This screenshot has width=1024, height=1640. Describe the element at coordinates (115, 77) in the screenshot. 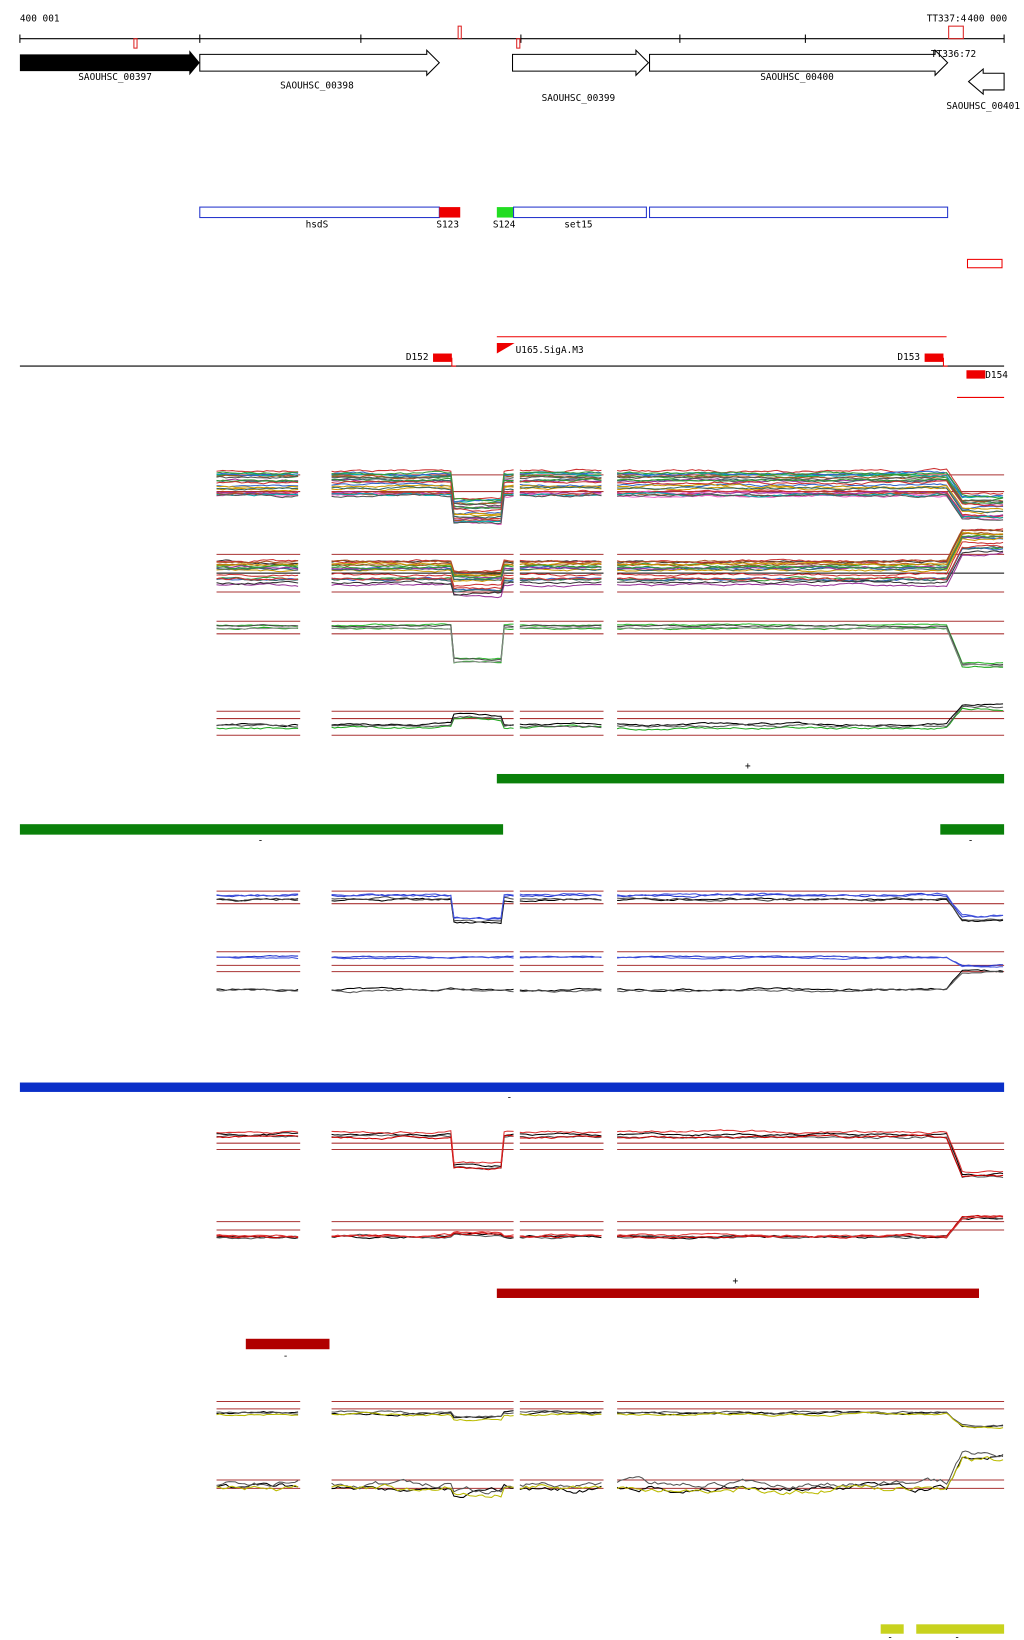

I see `gene-label: SAOUHSC_00397` at that location.